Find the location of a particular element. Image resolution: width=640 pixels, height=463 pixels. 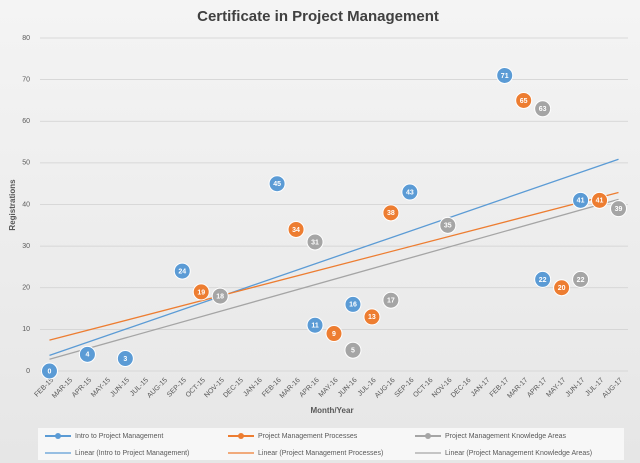

legend-label: Project Management Knowledge Areas is located at coordinates (506, 436).